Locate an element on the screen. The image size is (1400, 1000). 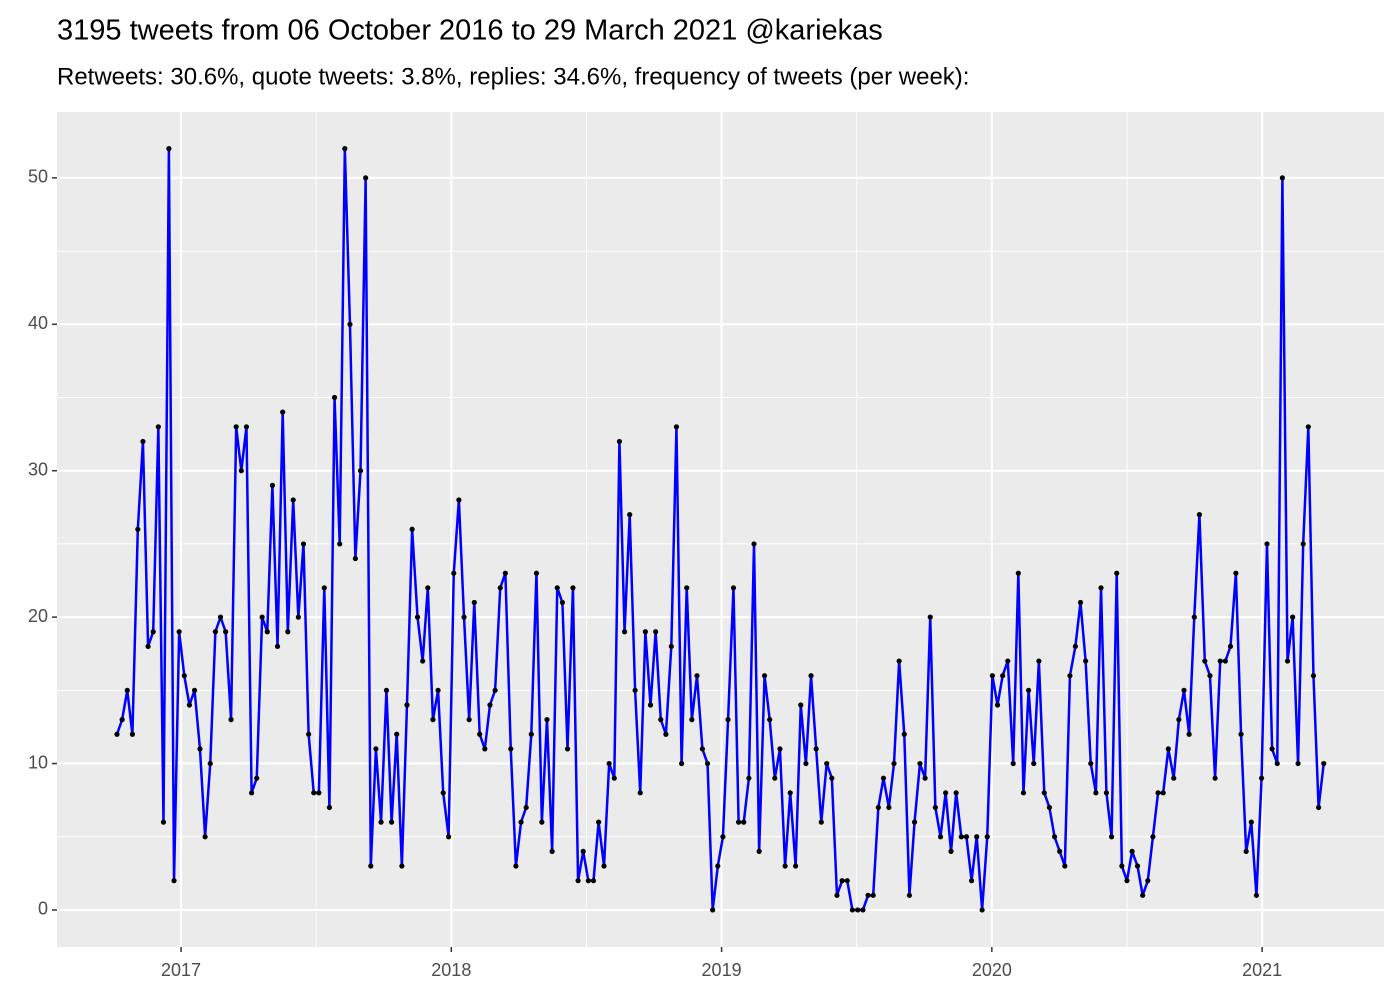
y-tick-label: 10 is located at coordinates (38, 762).